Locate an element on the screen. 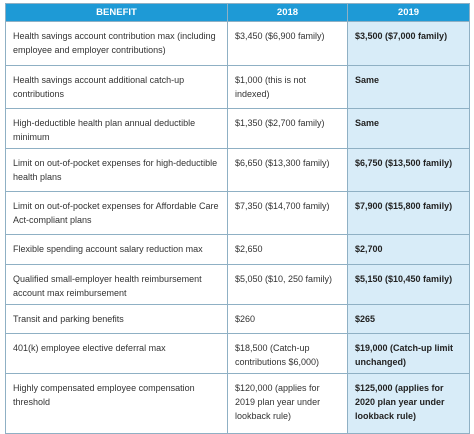  table-cell: $5,150 ($10,450 family) is located at coordinates (408, 284).